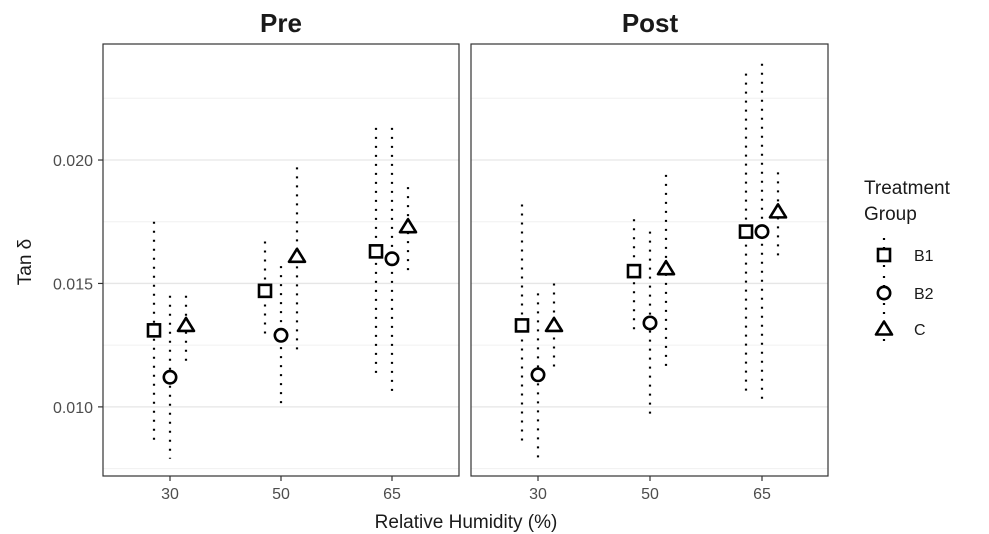  What do you see at coordinates (924, 256) in the screenshot?
I see `legend-label-b1: B1` at bounding box center [924, 256].